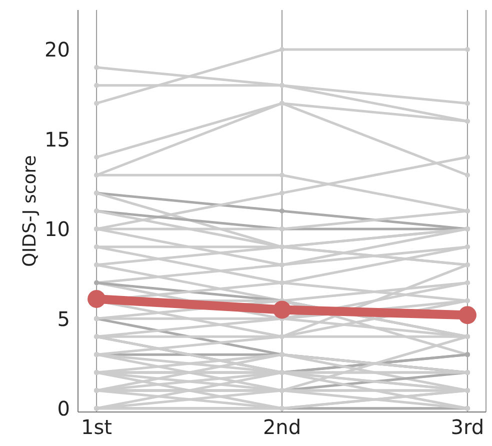 The image size is (492, 446). I want to click on y-tick-label: 15, so click(57, 139).